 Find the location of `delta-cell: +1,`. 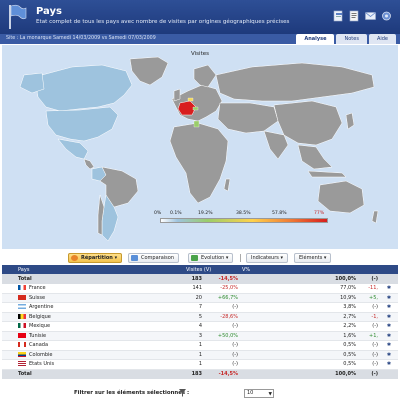

delta-cell: +1, is located at coordinates (369, 336).